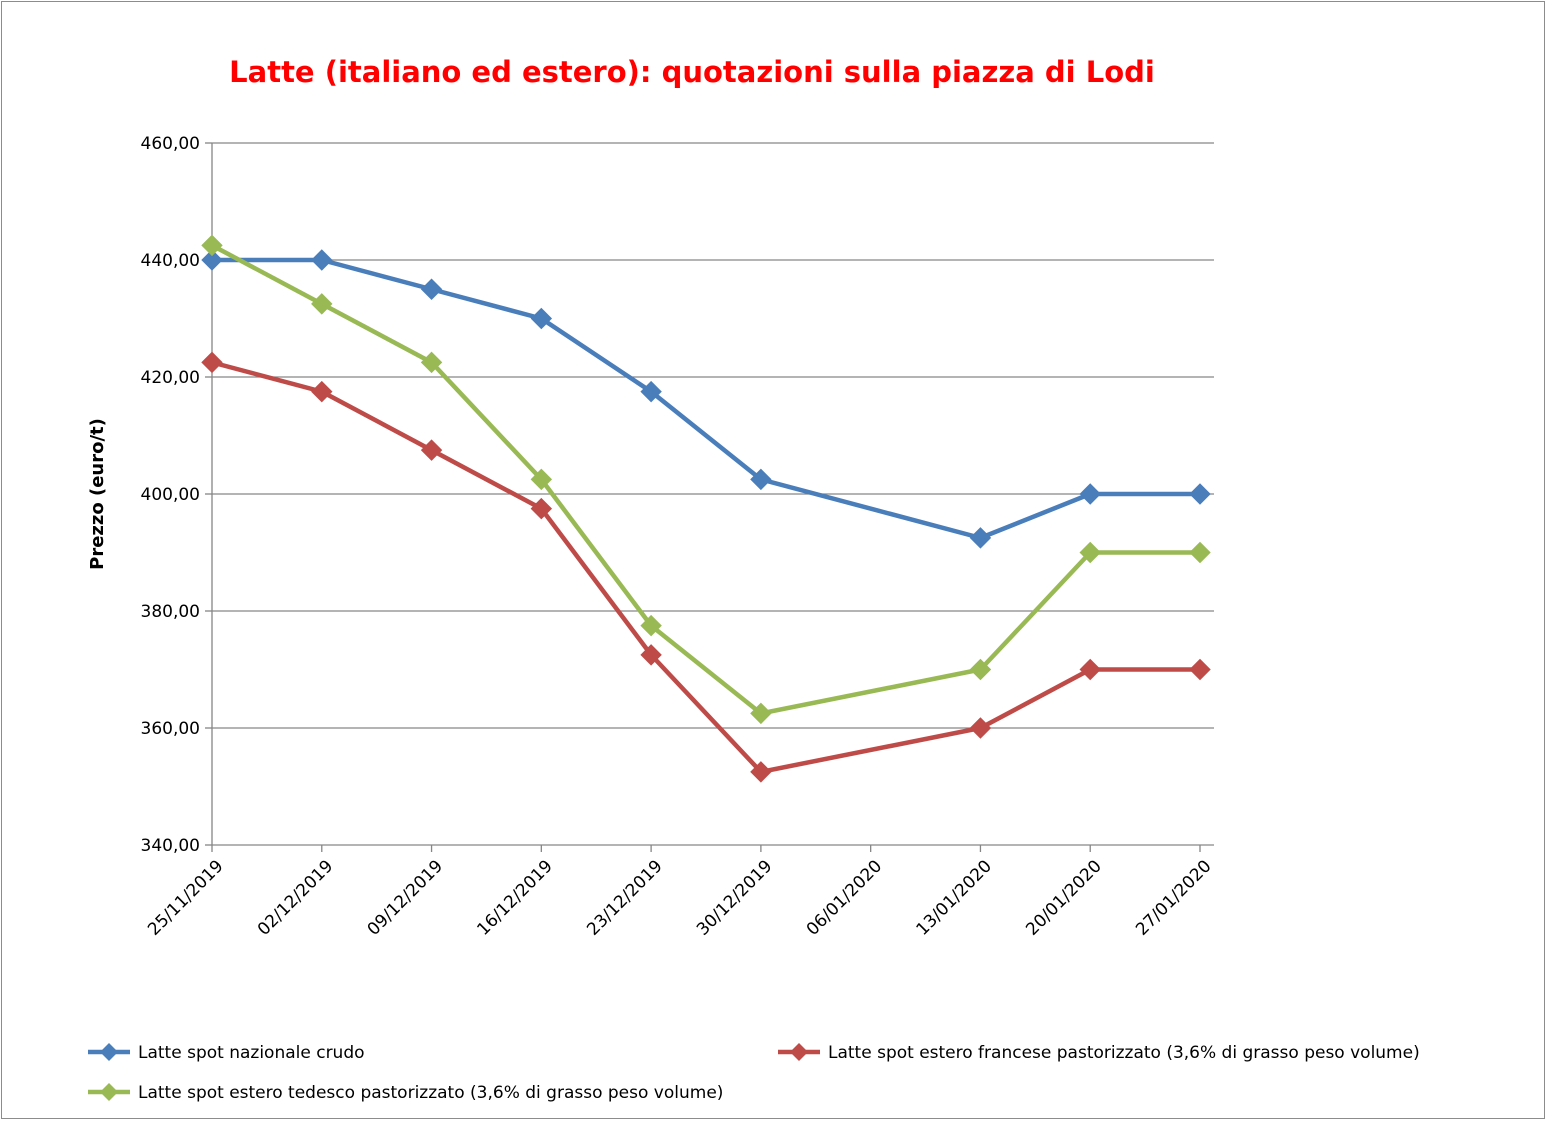  I want to click on legend-label: Latte spot nazionale crudo, so click(251, 1053).